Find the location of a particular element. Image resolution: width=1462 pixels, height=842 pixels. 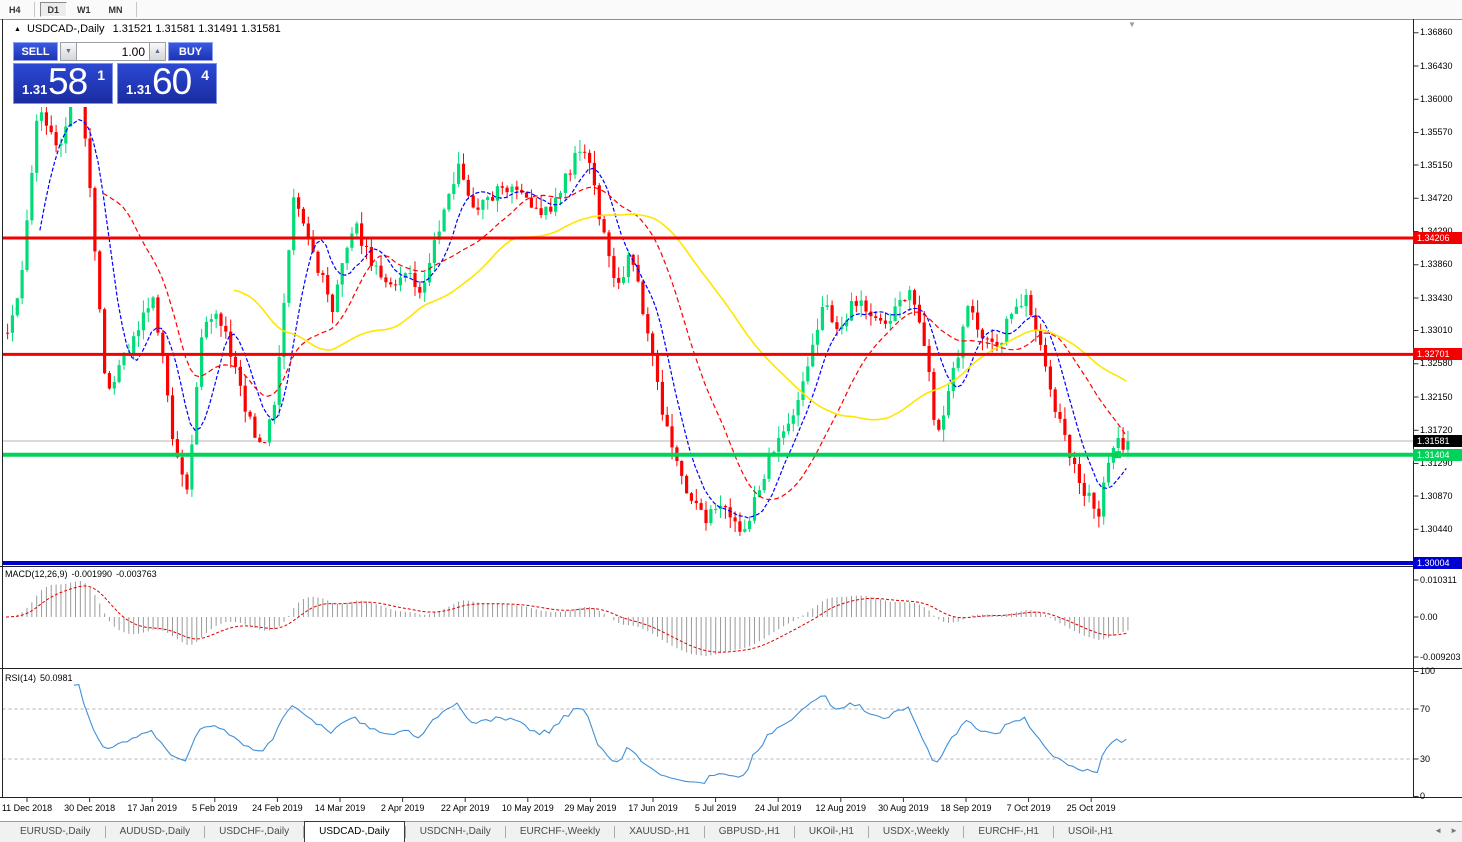

collapse-triangle-icon: ▲ is located at coordinates (17, 29).